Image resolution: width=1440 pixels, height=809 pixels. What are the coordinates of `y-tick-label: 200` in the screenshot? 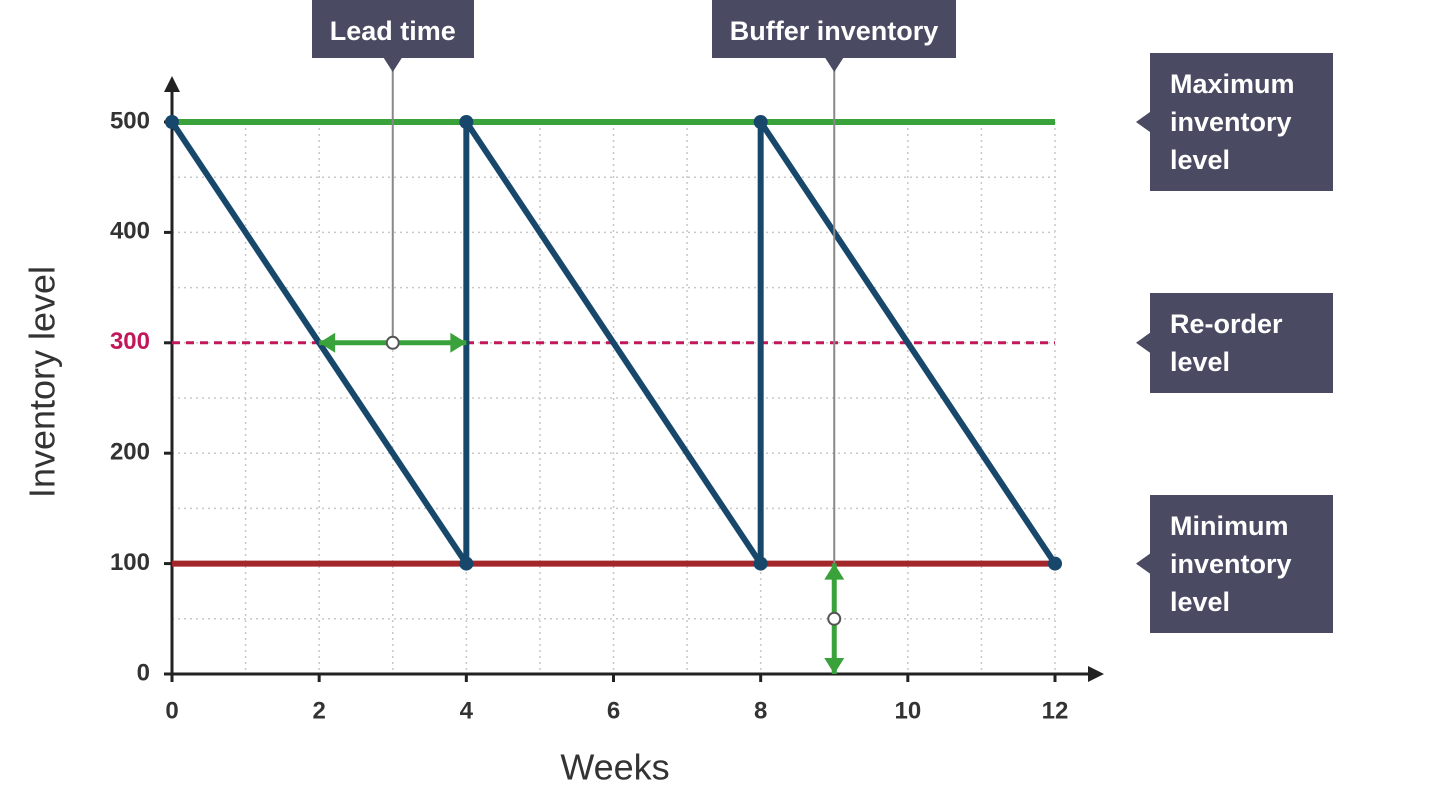 It's located at (130, 452).